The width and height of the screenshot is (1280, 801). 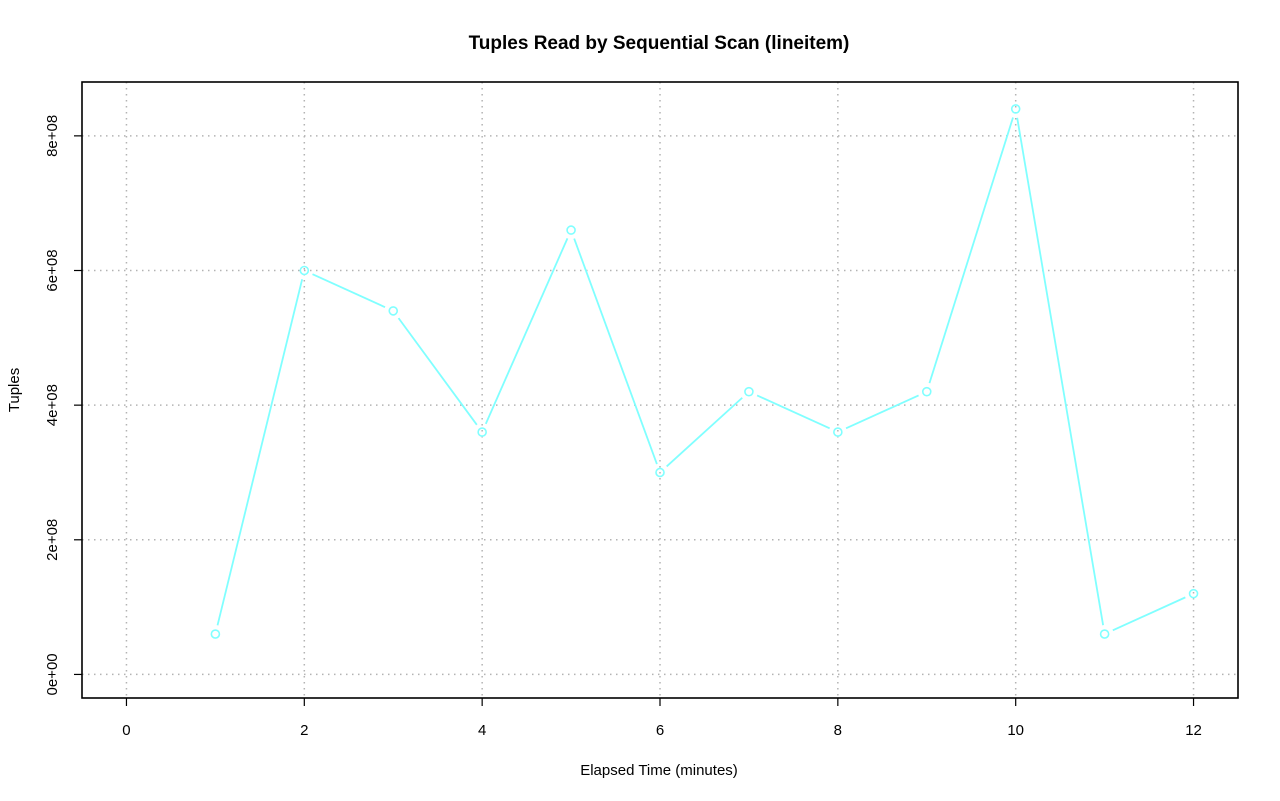 What do you see at coordinates (662, 718) in the screenshot?
I see `x-axis: 0 2 4 6 8 10 12` at bounding box center [662, 718].